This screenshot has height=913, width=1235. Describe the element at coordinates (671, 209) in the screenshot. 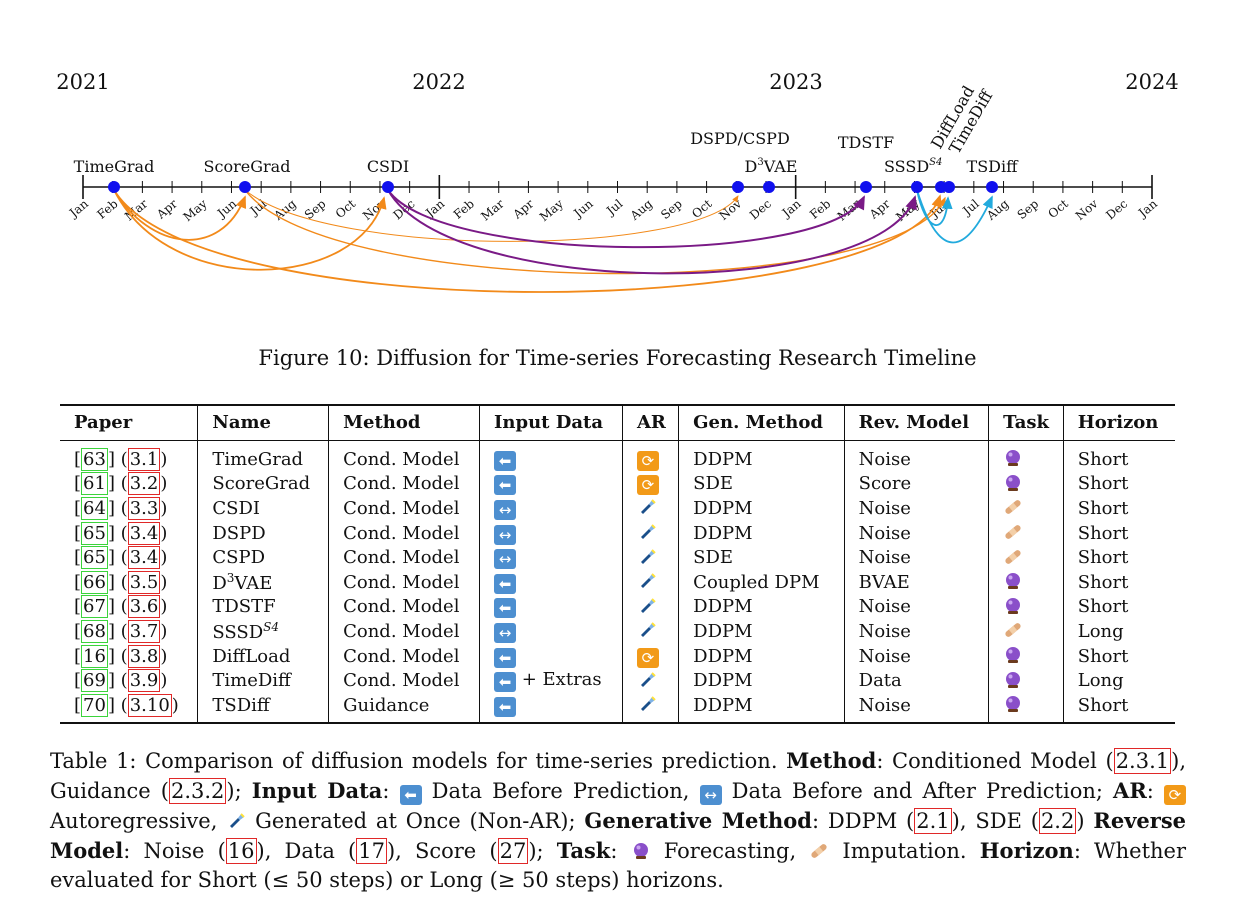

I see `month-label: Sep` at that location.